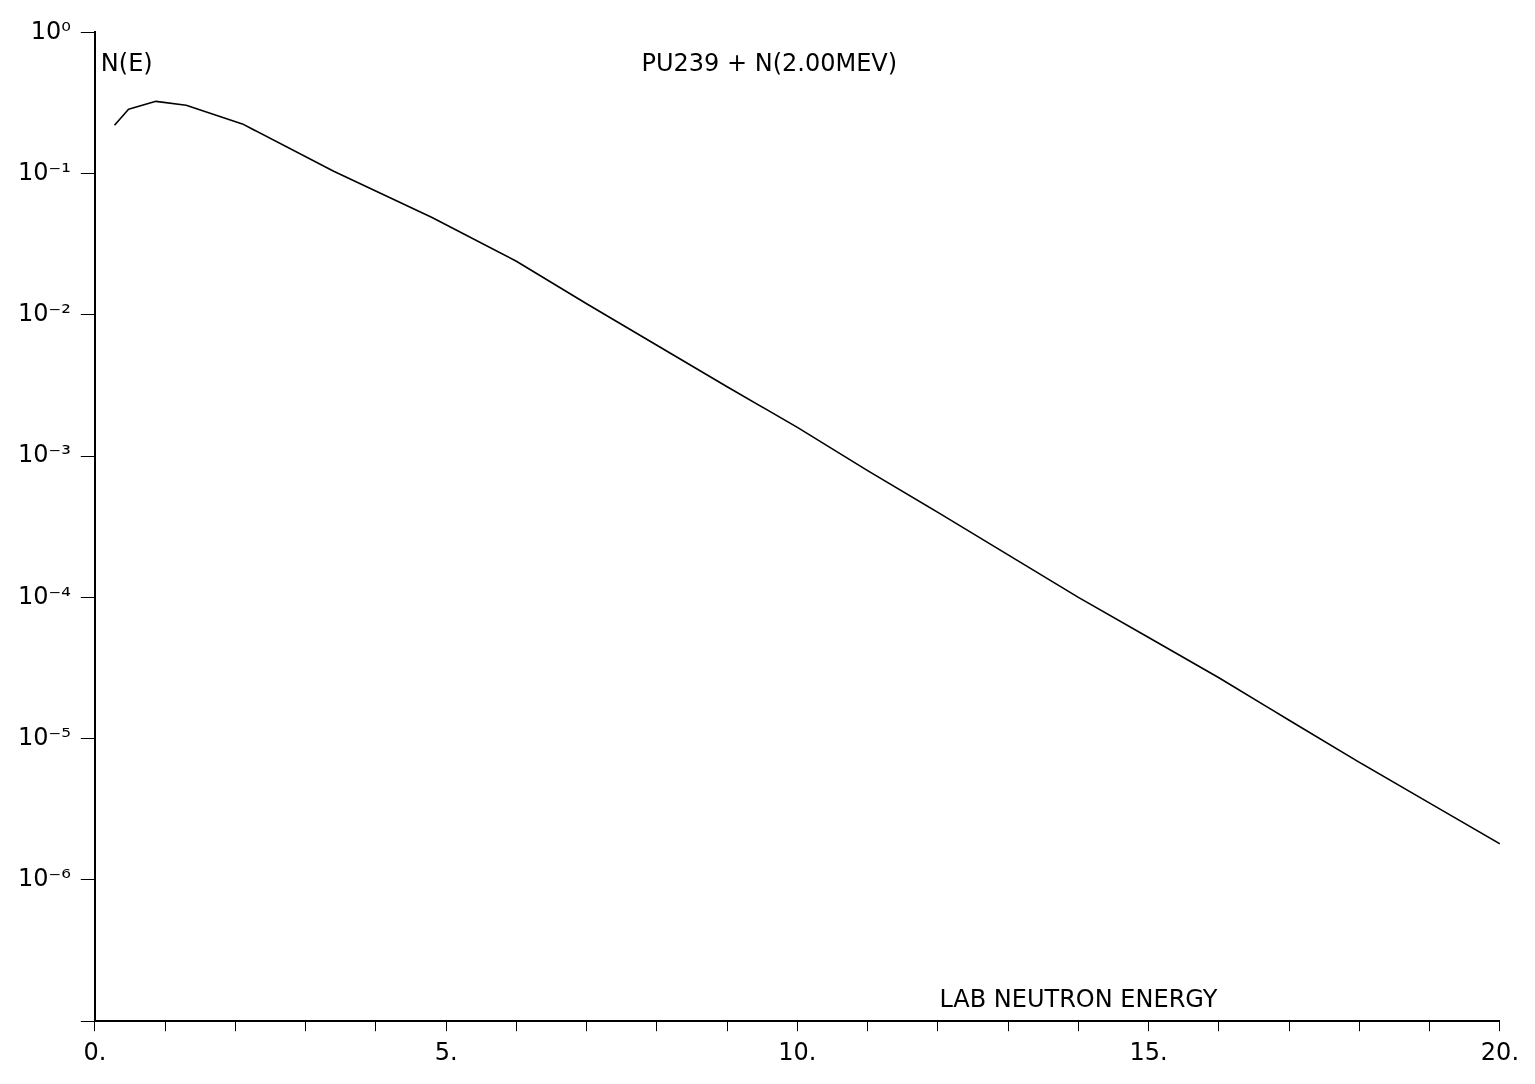 Image resolution: width=1535 pixels, height=1084 pixels. I want to click on x-tick-label: 10., so click(797, 1051).